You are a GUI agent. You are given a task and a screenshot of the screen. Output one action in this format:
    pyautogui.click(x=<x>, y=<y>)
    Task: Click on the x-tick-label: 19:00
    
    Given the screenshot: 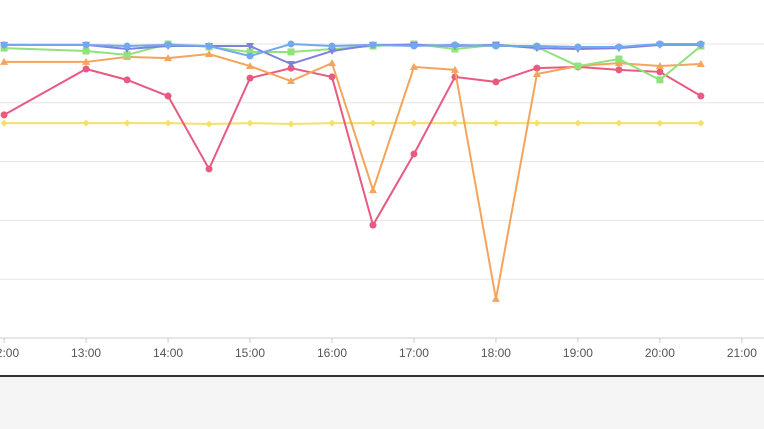 What is the action you would take?
    pyautogui.click(x=578, y=353)
    